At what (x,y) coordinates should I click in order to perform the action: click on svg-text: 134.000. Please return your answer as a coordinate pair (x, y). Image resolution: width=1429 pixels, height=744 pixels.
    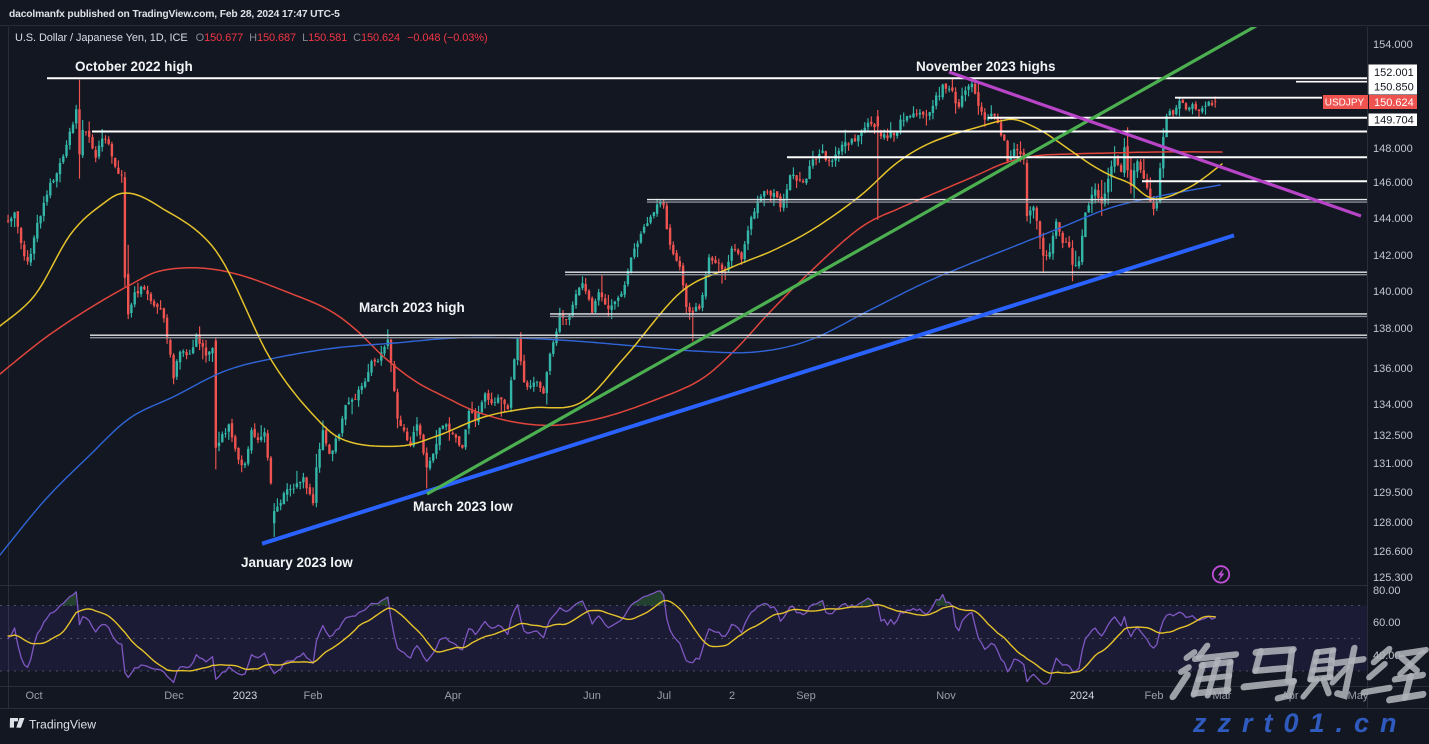
    Looking at the image, I should click on (1393, 405).